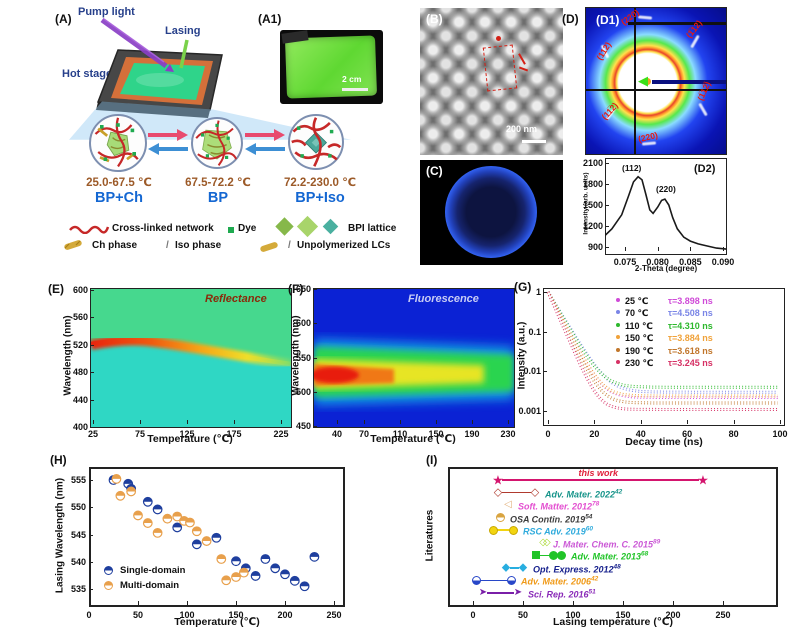 The height and width of the screenshot is (637, 788). Describe the element at coordinates (639, 325) in the screenshot. I see `g-legend-temp: 110 ℃` at that location.